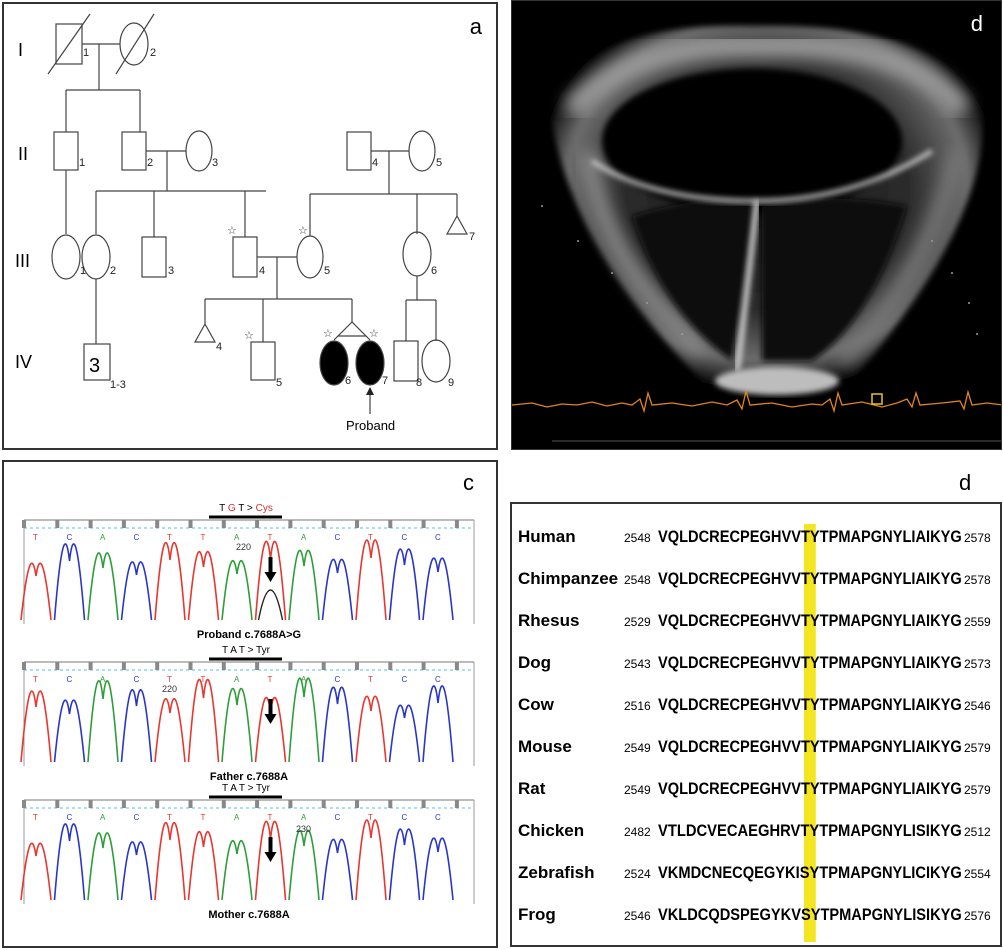  I want to click on individual-III7-triangle, so click(457, 224).